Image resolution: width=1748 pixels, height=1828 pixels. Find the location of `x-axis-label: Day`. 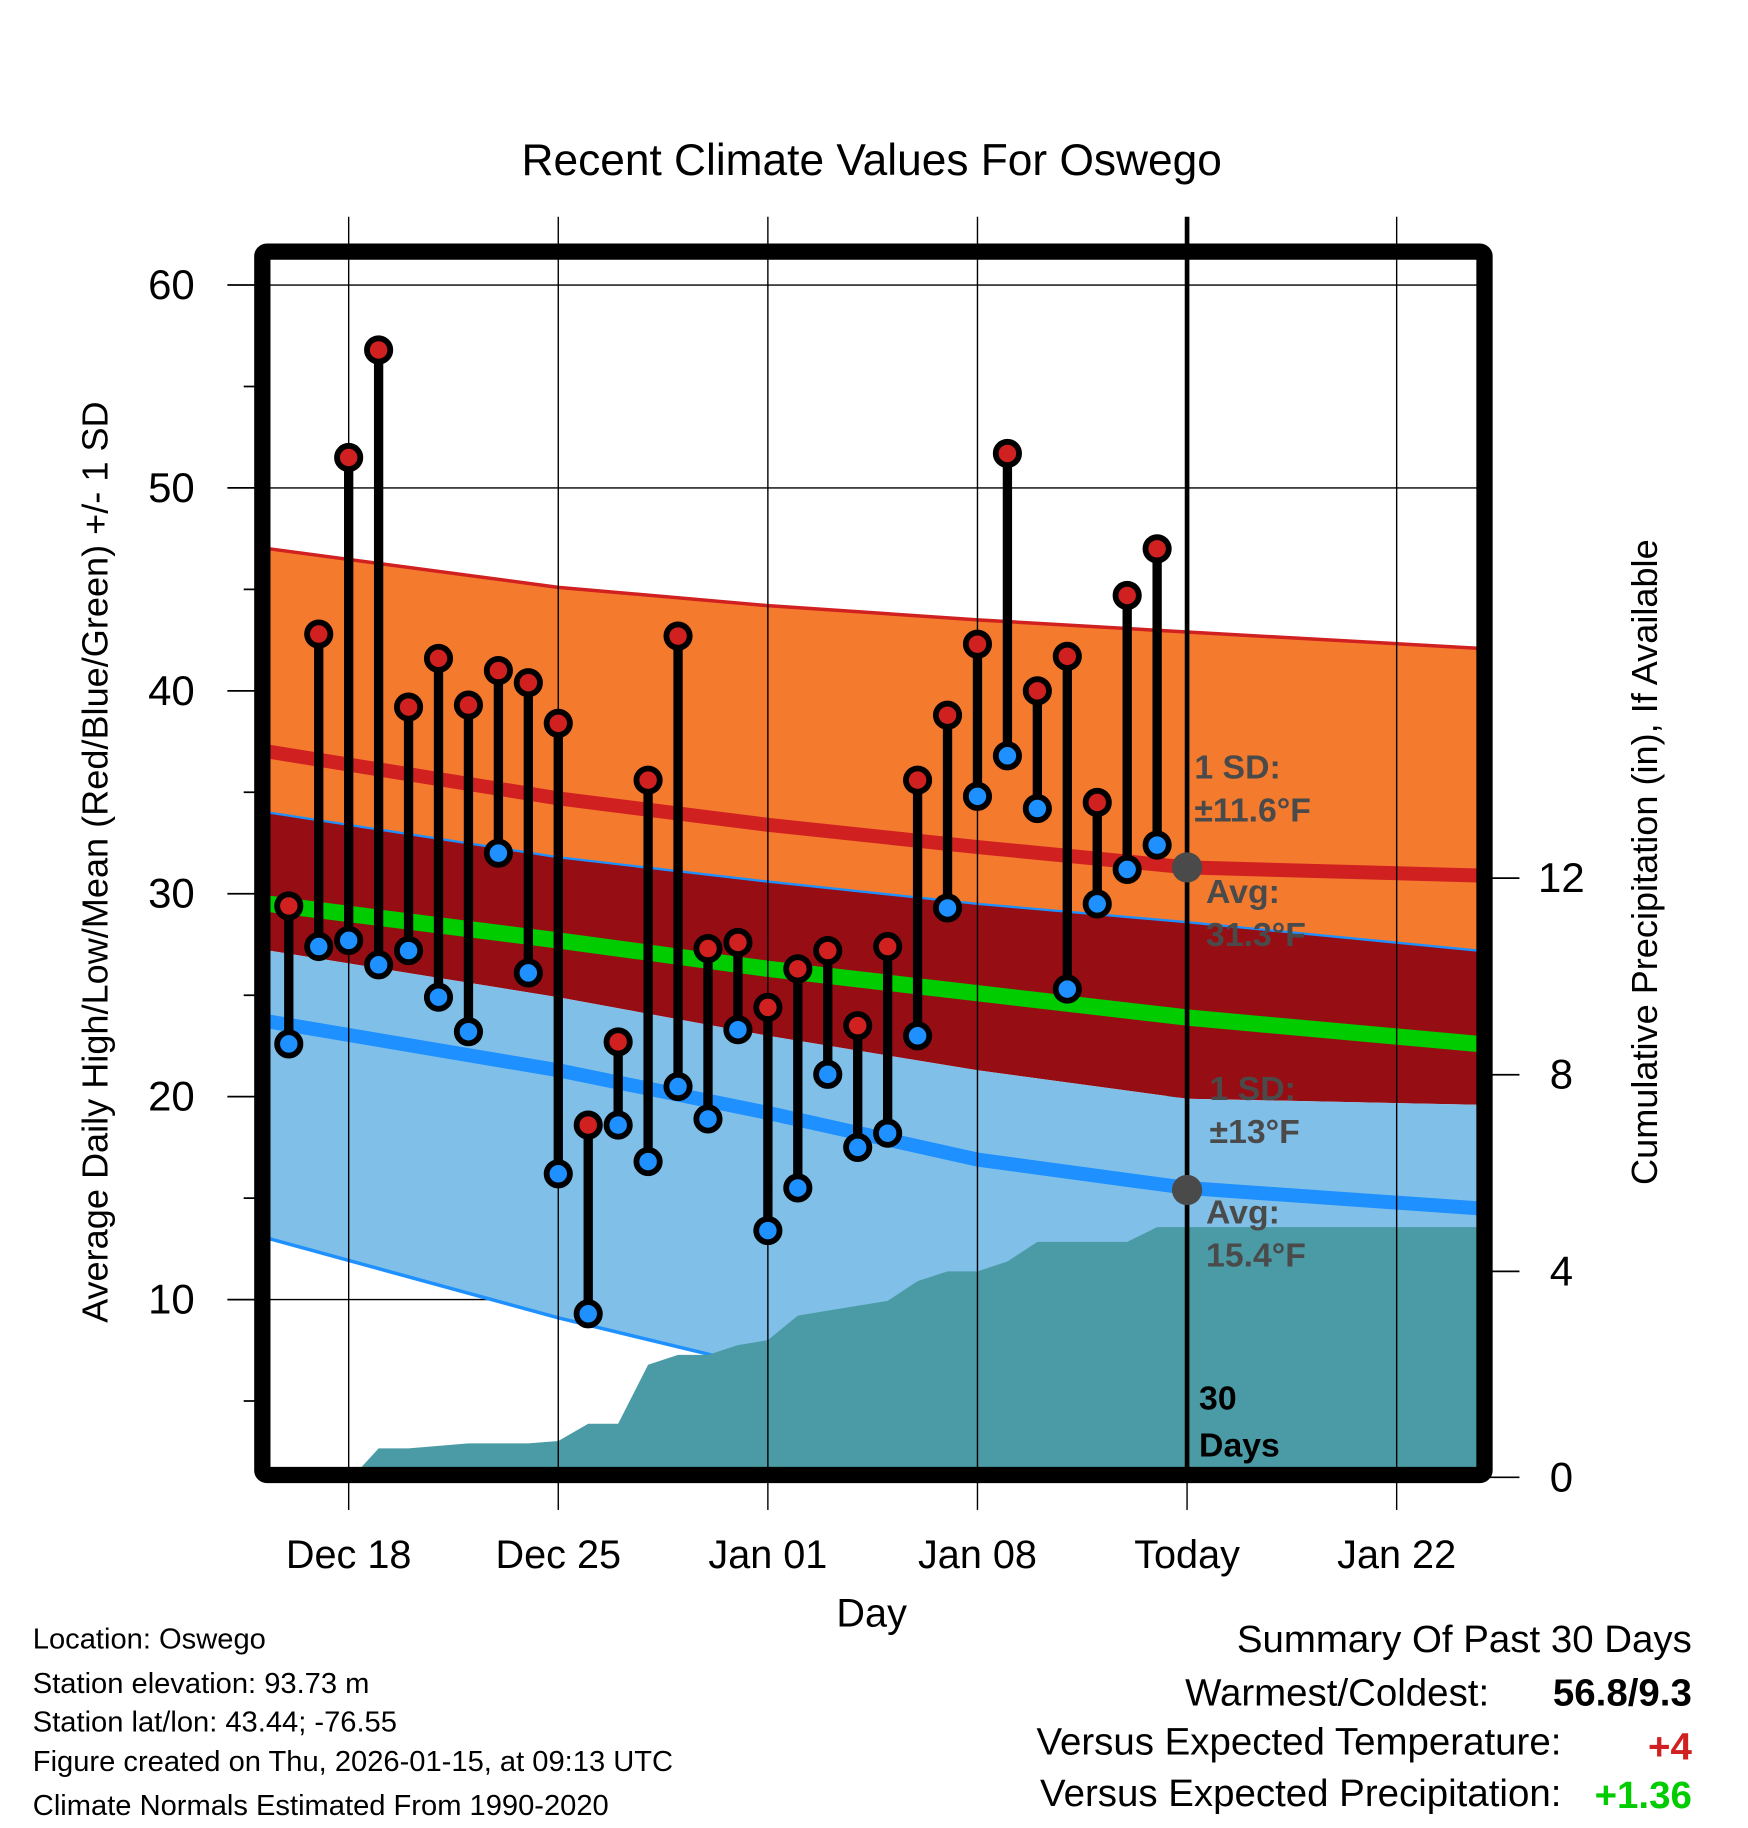

x-axis-label: Day is located at coordinates (871, 1613).